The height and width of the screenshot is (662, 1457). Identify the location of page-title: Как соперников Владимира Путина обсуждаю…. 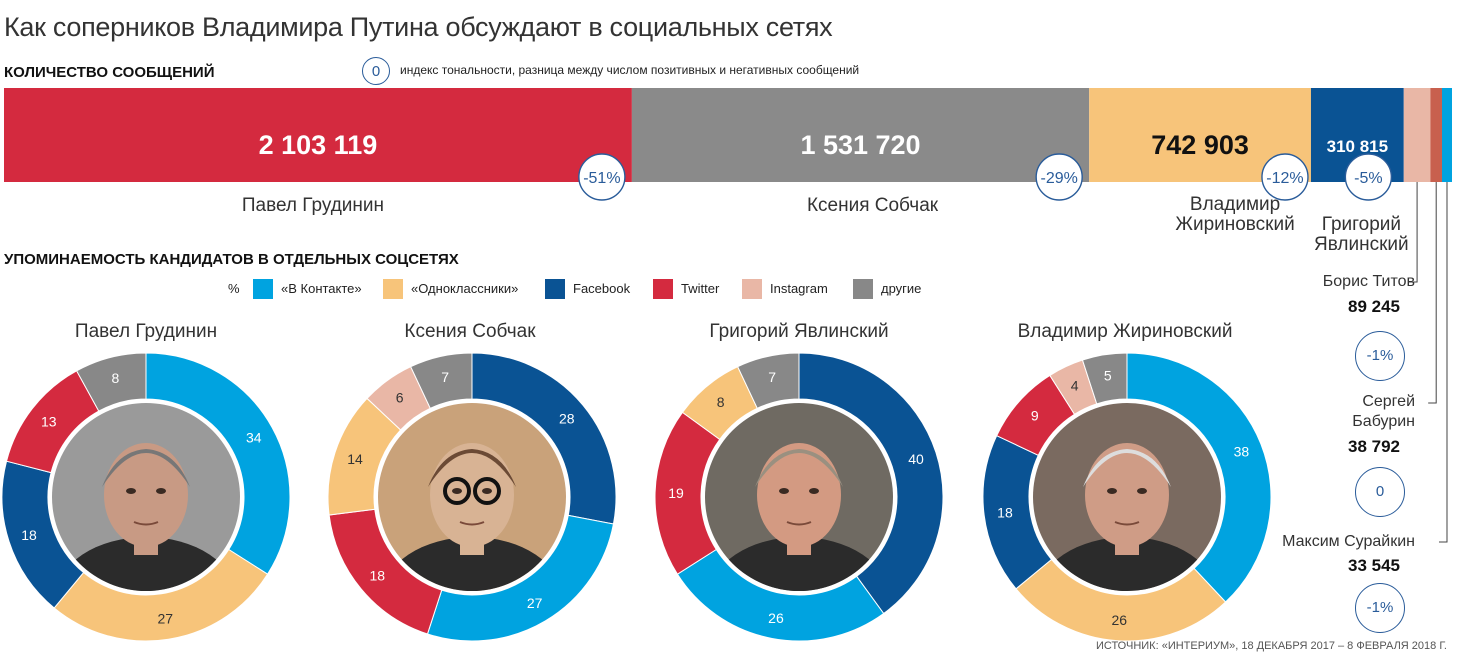
(418, 27).